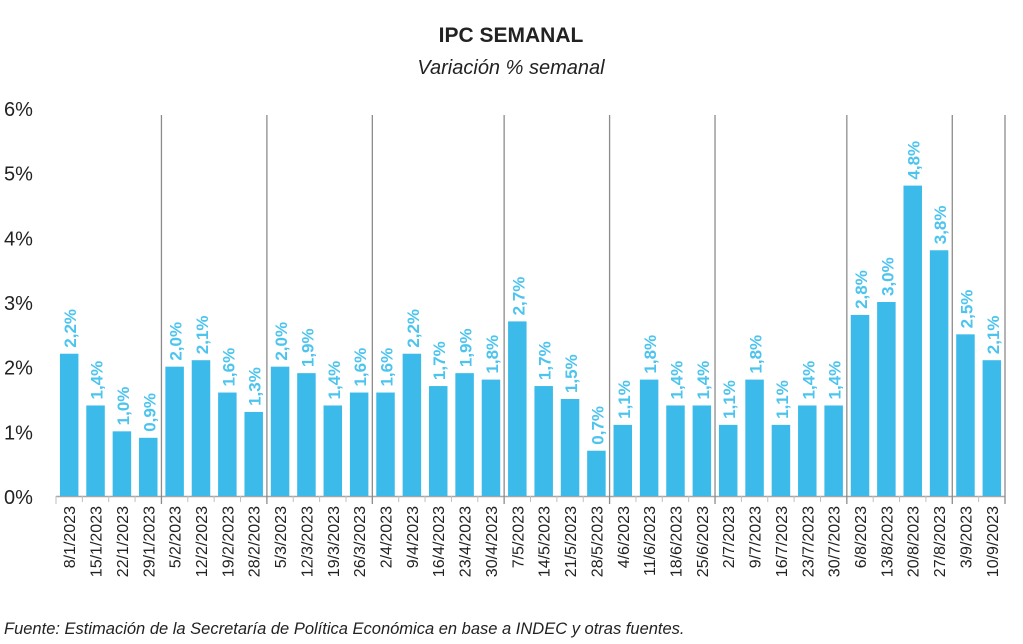 This screenshot has height=644, width=1023. What do you see at coordinates (228, 541) in the screenshot?
I see `x-tick-label: 19/2/2023` at bounding box center [228, 541].